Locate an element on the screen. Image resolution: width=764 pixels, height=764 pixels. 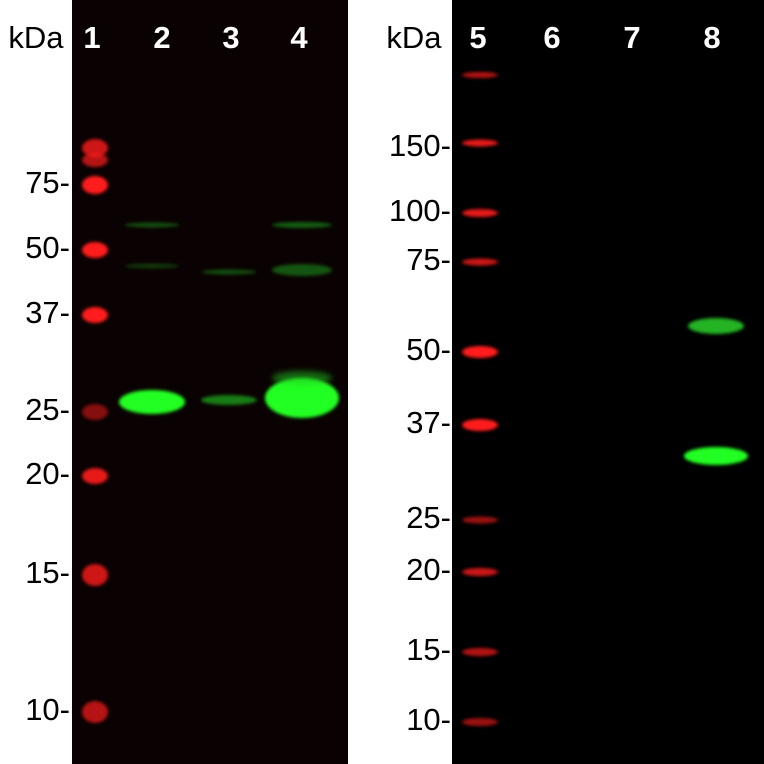
marker-label: 150- is located at coordinates (420, 145).